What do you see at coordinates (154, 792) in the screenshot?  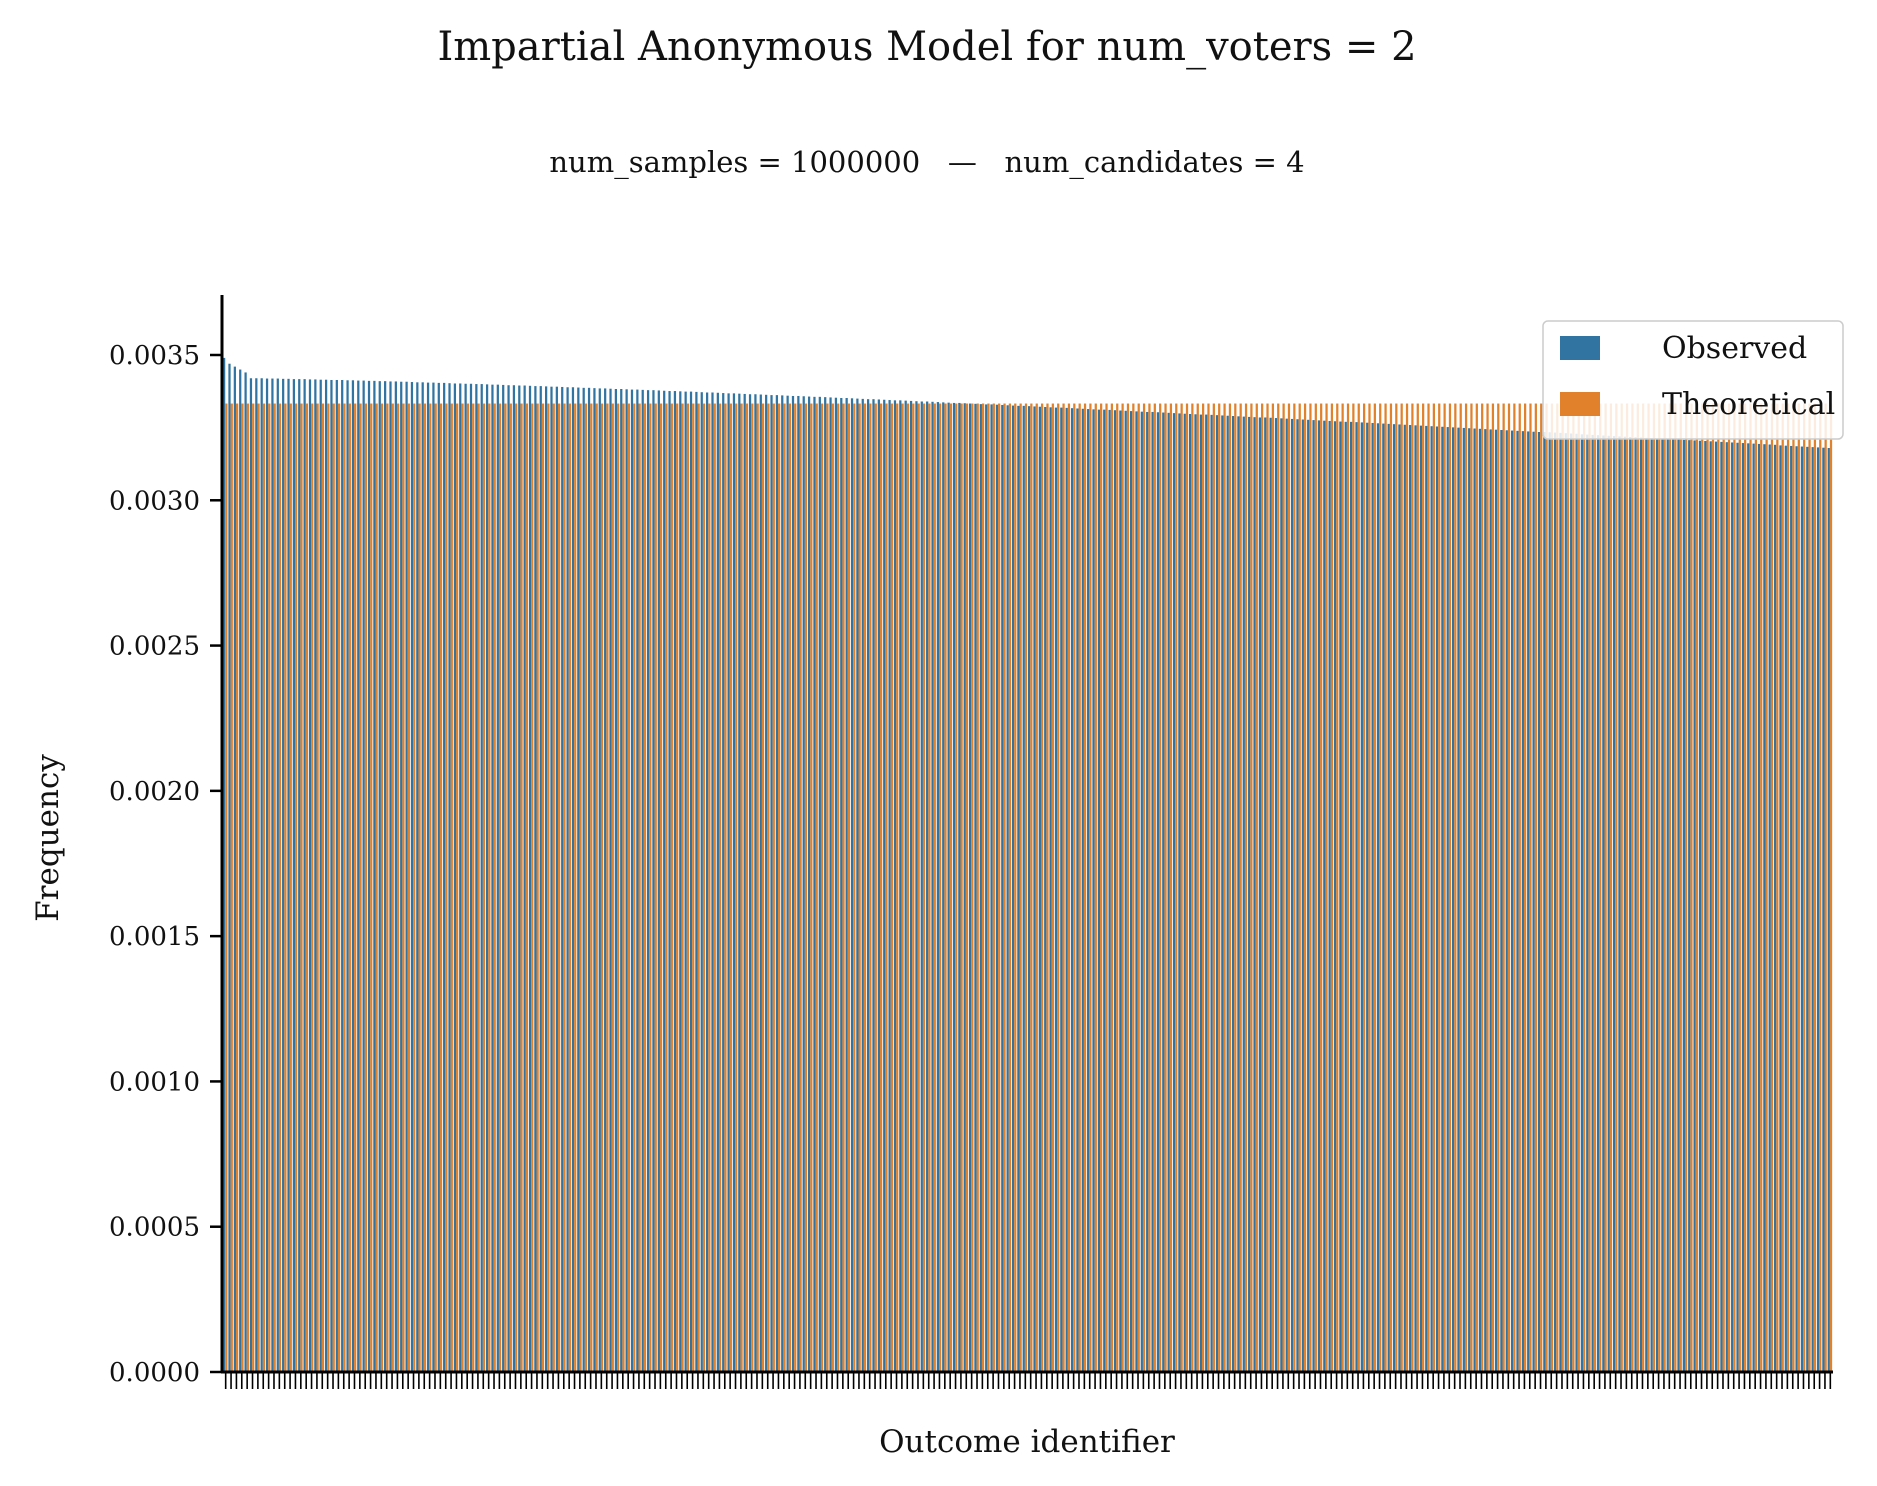 I see `y-tick-label: 0.0020` at bounding box center [154, 792].